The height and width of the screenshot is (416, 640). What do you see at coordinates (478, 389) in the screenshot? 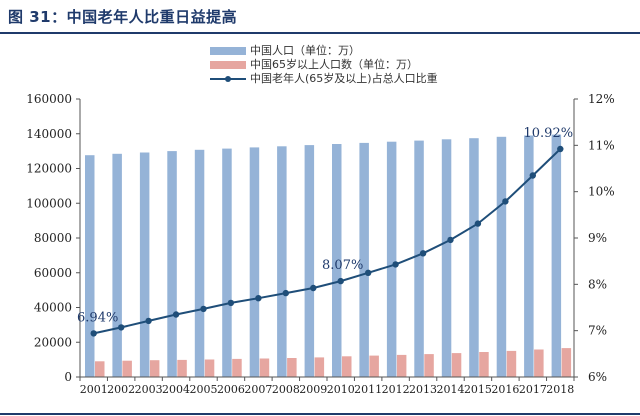
I see `x-tick-label: 2015` at bounding box center [478, 389].